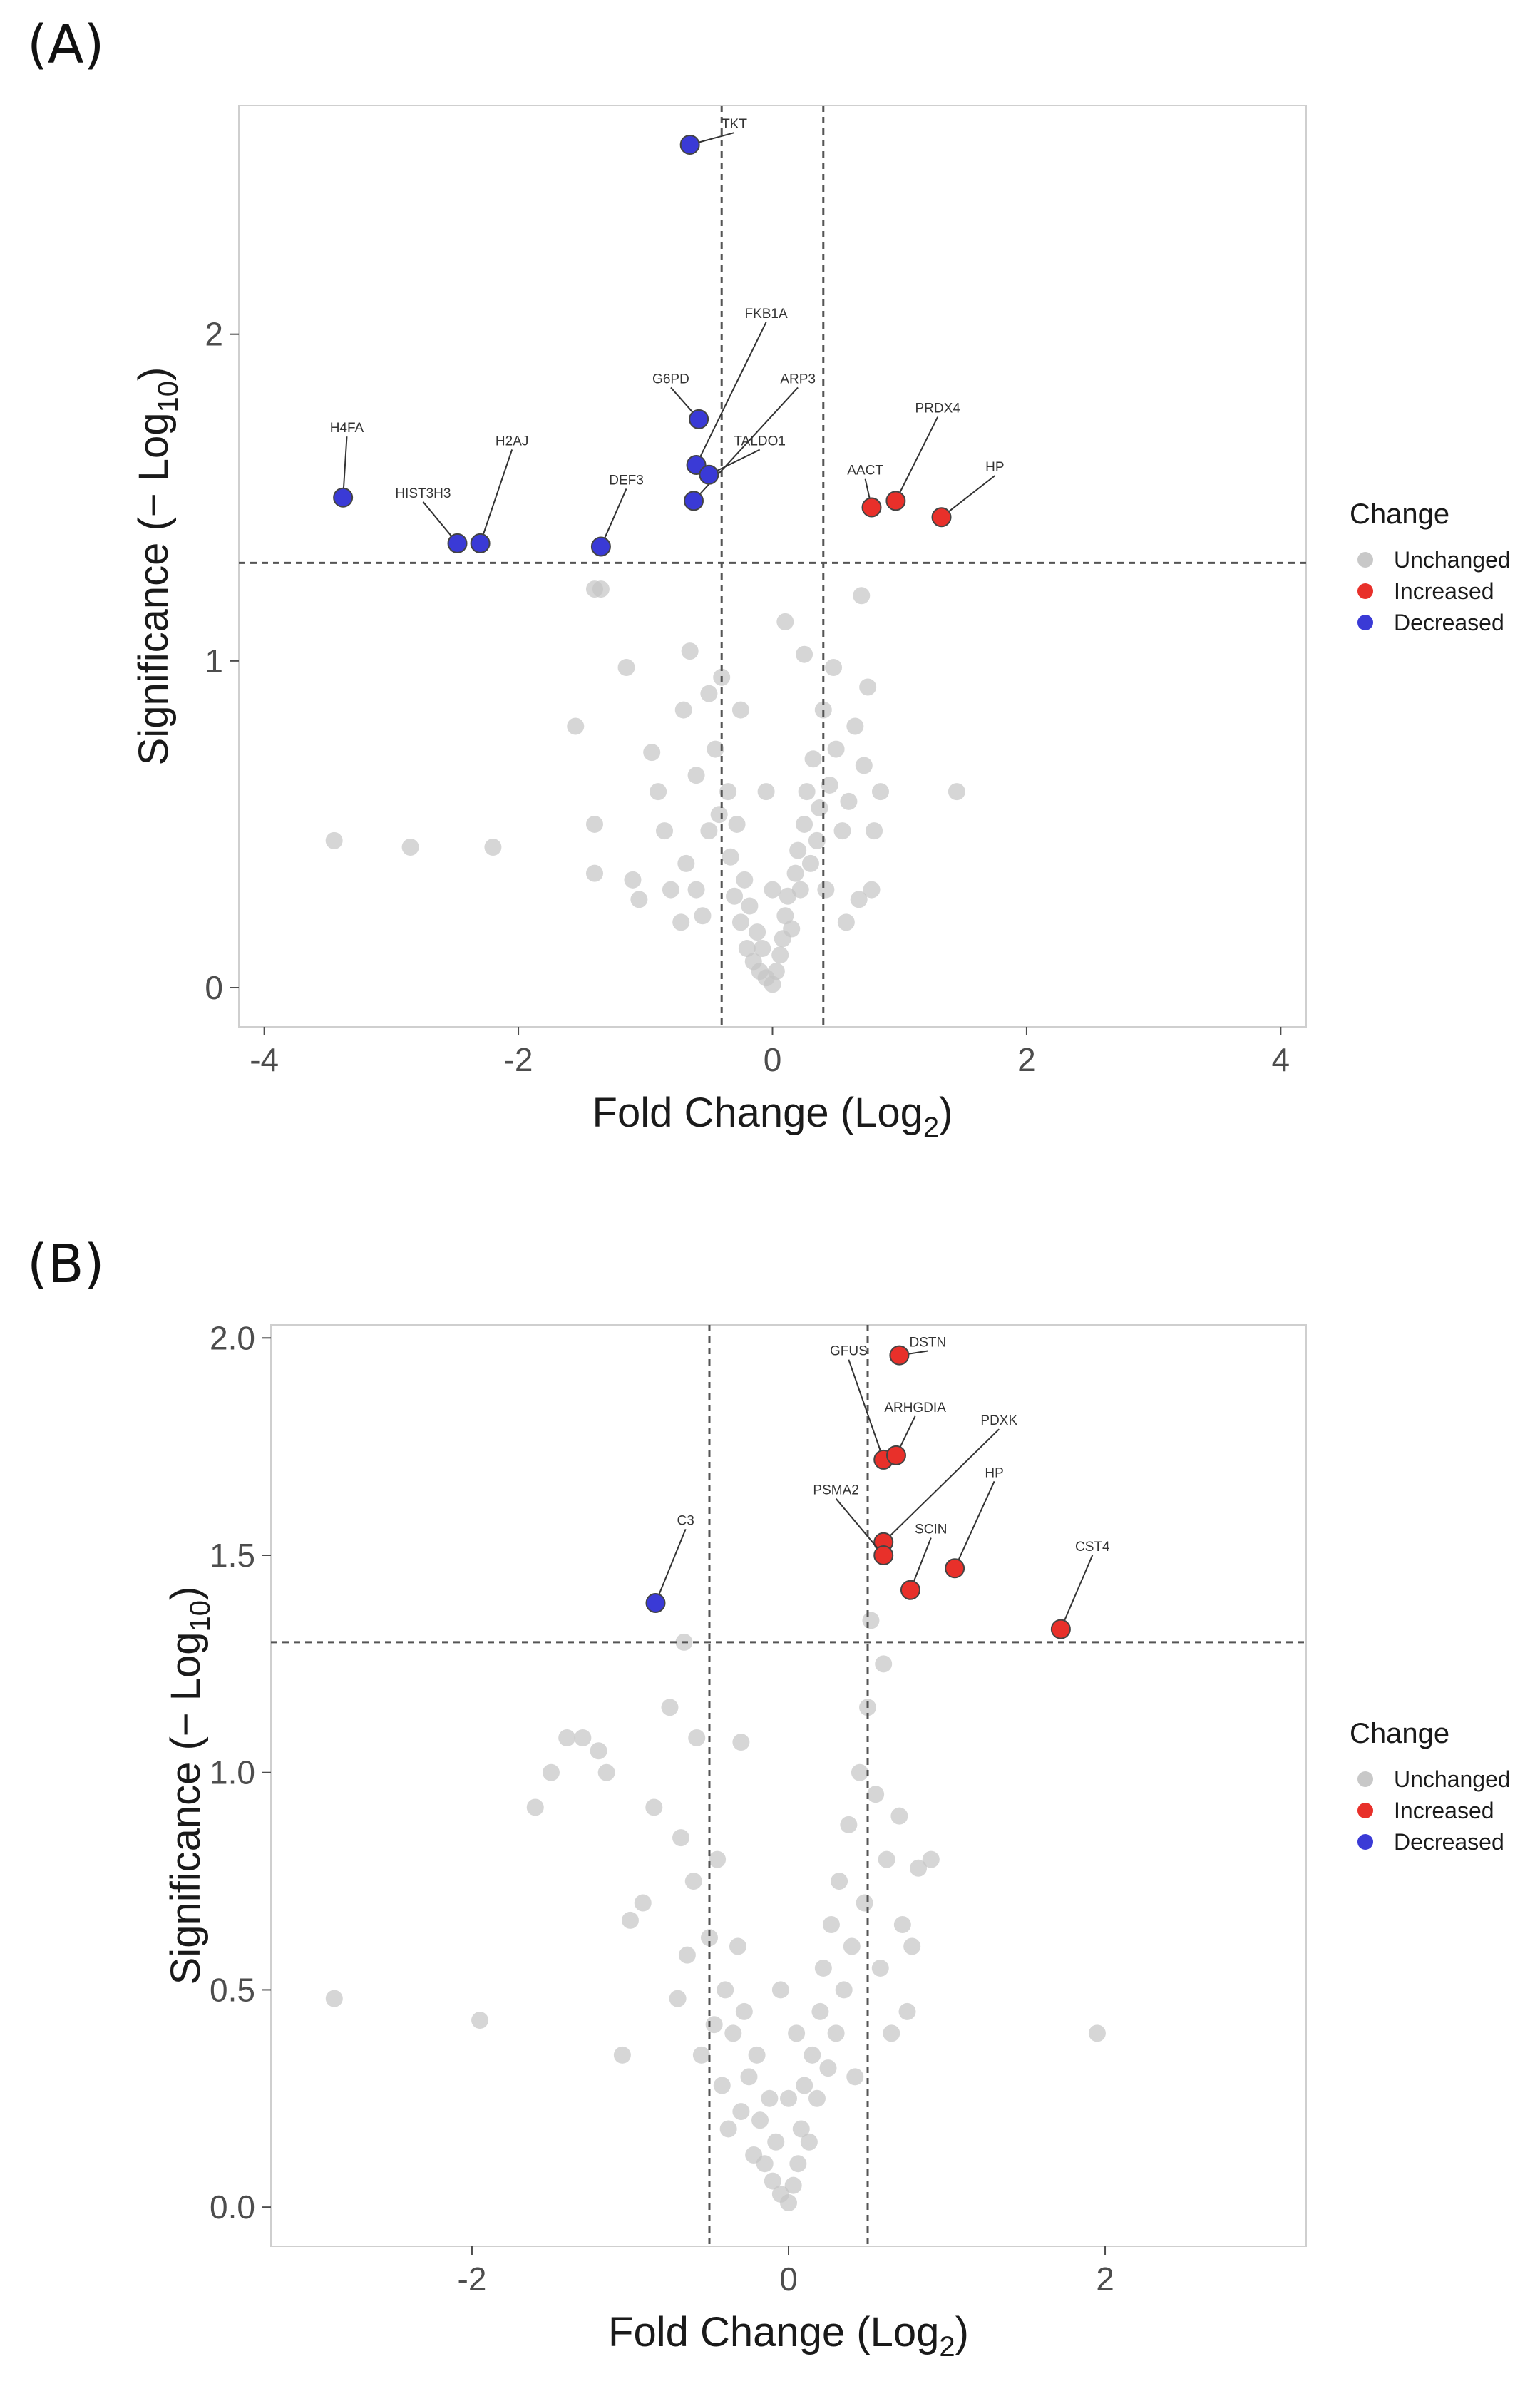 Image resolution: width=1540 pixels, height=2396 pixels. What do you see at coordinates (512, 441) in the screenshot?
I see `gene-label-h2aj: H2AJ` at bounding box center [512, 441].